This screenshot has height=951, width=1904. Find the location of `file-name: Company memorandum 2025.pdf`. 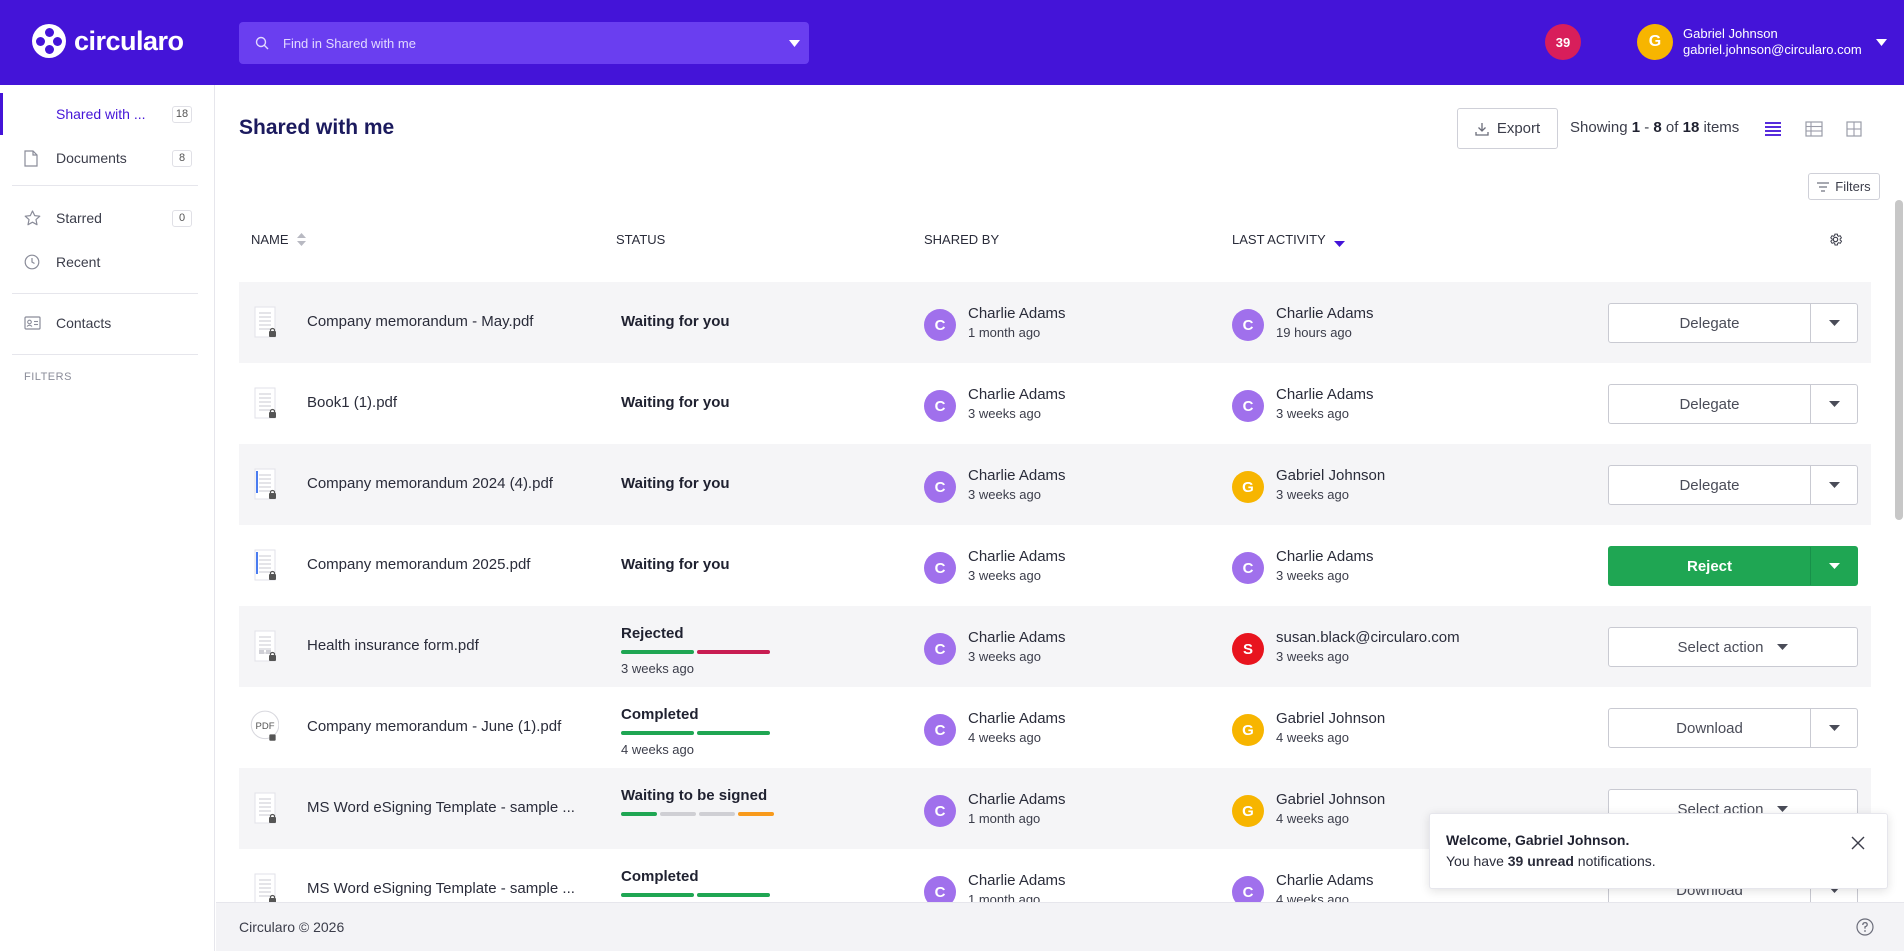

file-name: Company memorandum 2025.pdf is located at coordinates (419, 564).